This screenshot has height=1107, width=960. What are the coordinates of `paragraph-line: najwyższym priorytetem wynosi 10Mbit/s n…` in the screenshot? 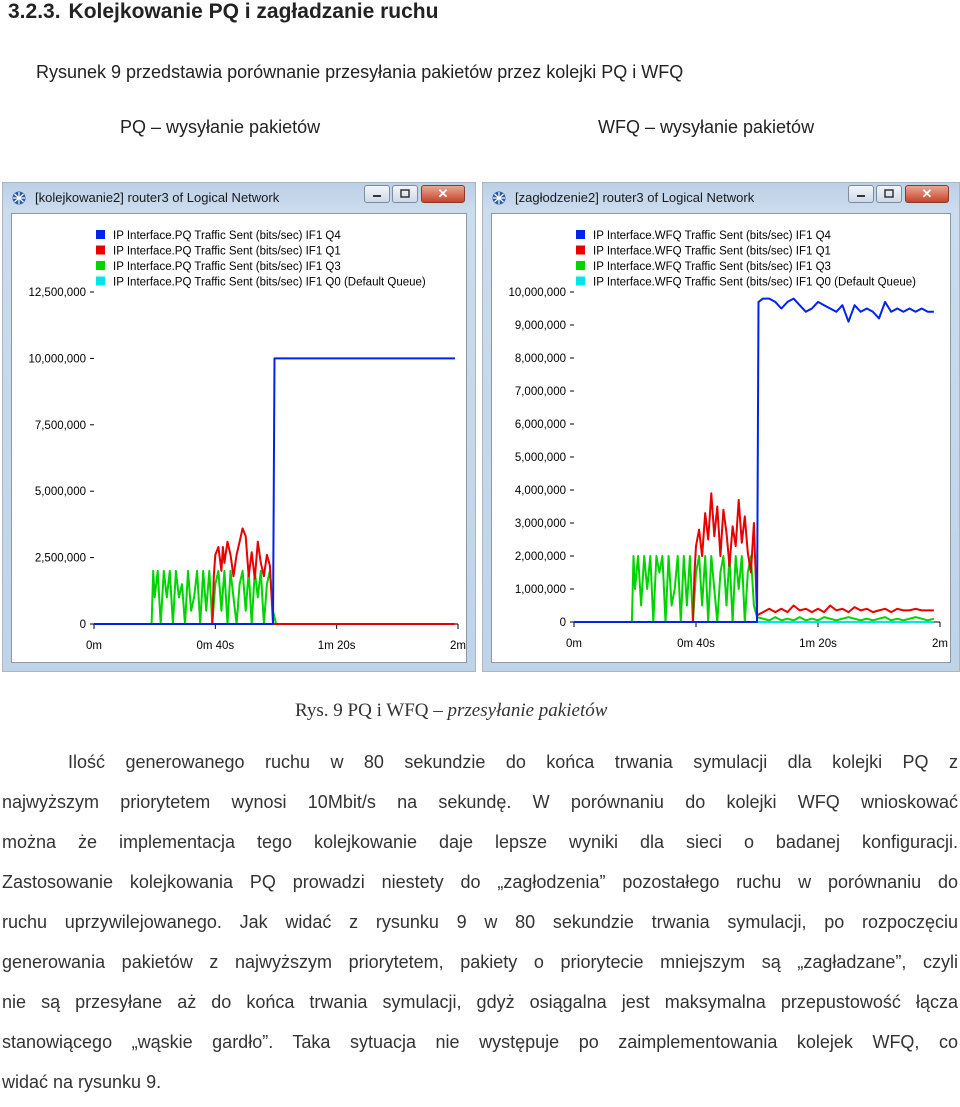 It's located at (480, 802).